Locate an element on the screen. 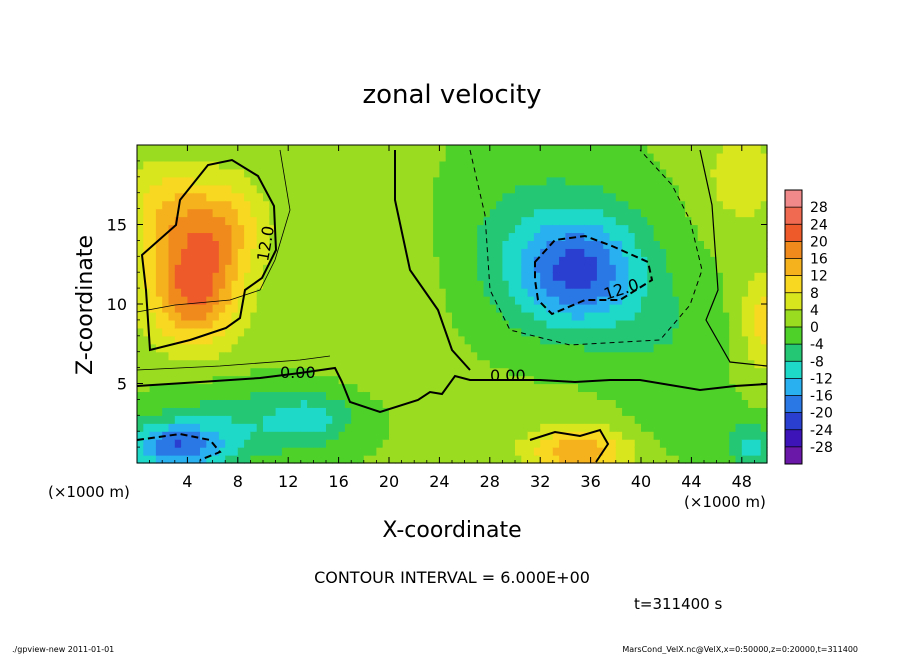  colorbar-swatch is located at coordinates (793, 370).